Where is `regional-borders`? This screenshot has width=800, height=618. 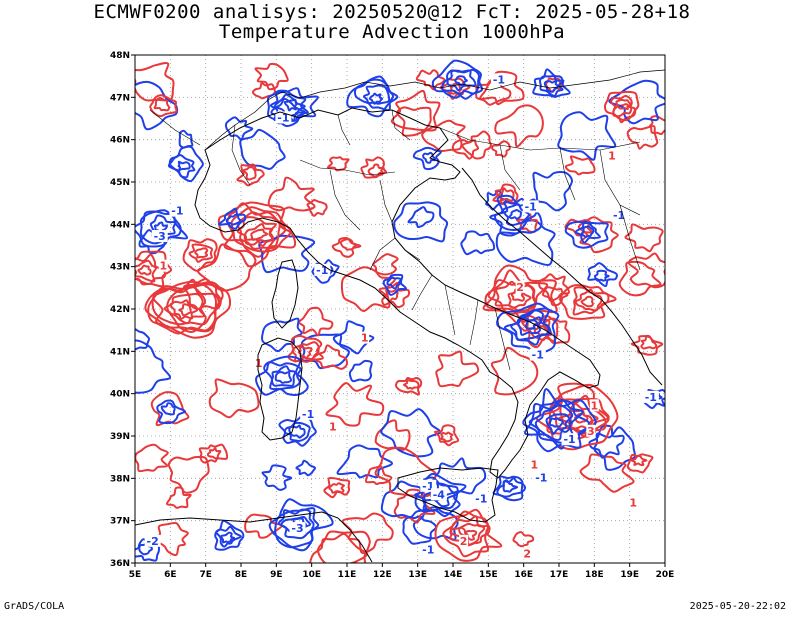
regional-borders is located at coordinates (405, 265).